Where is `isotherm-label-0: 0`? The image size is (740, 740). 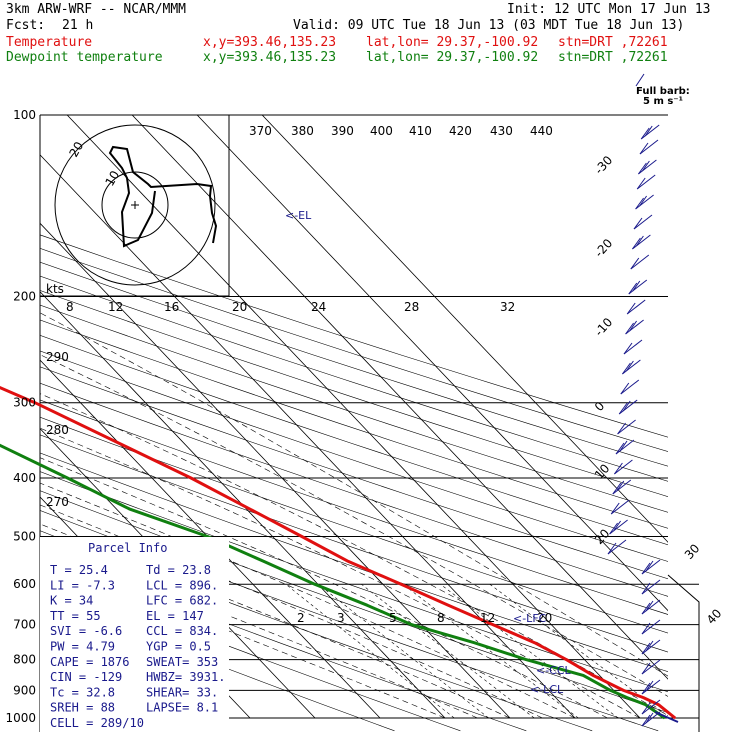 isotherm-label-0: 0 is located at coordinates (600, 406).